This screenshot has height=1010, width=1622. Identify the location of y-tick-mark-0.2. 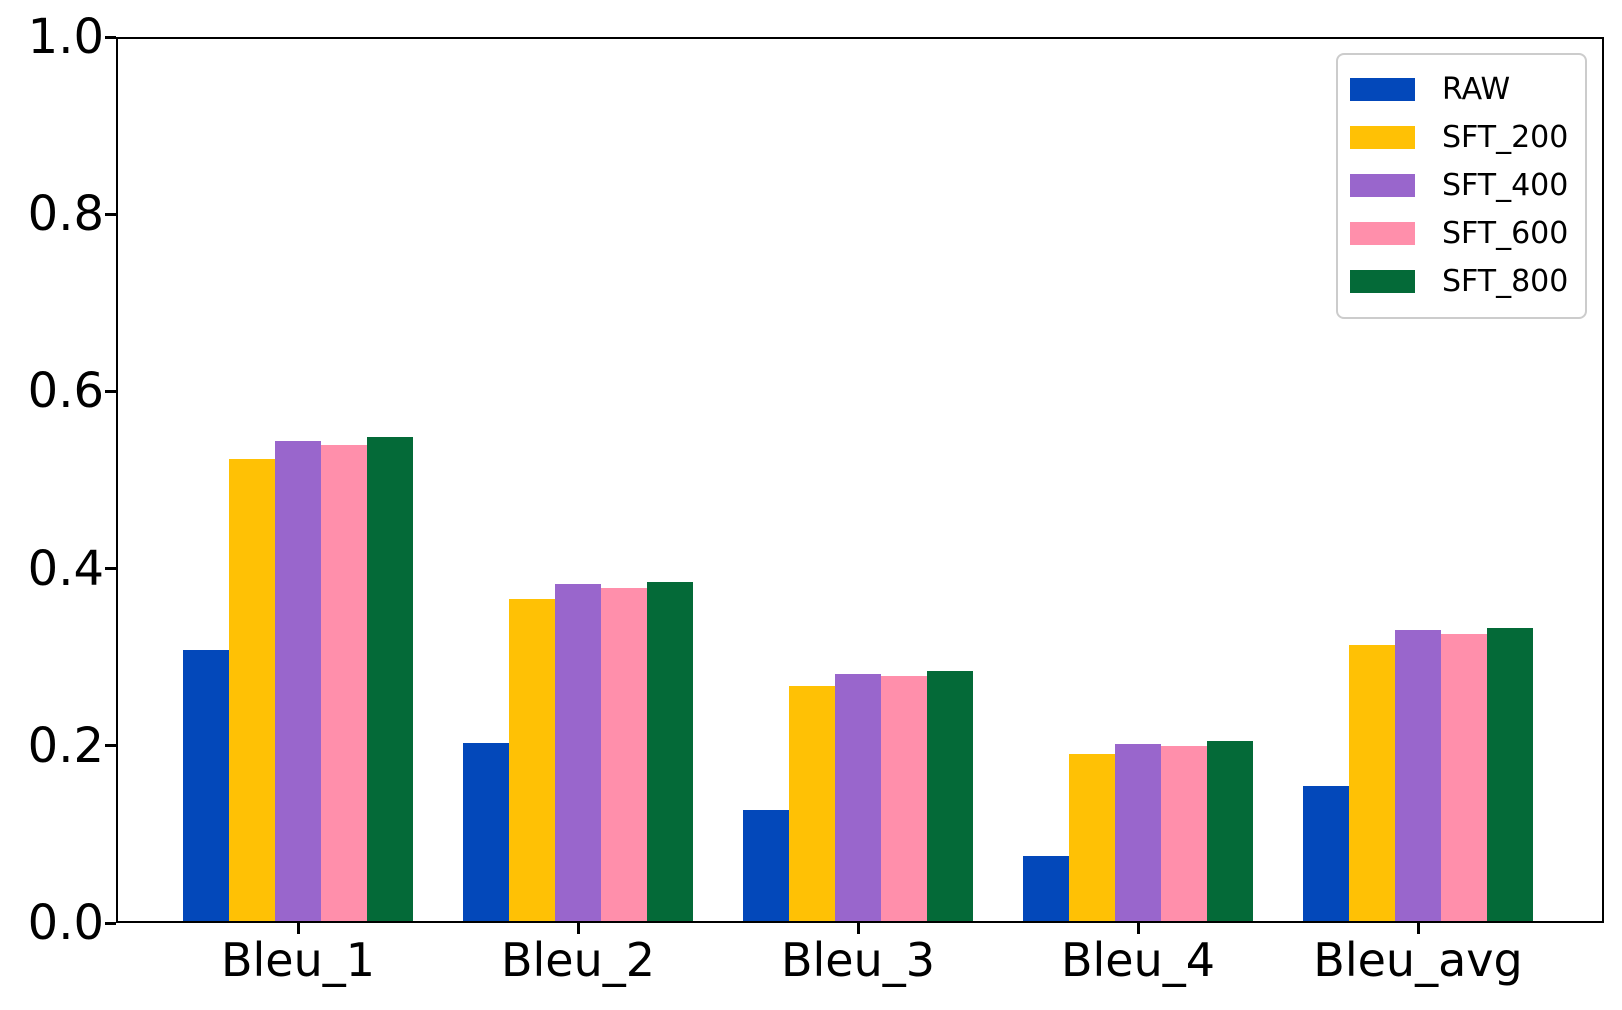
(110, 746).